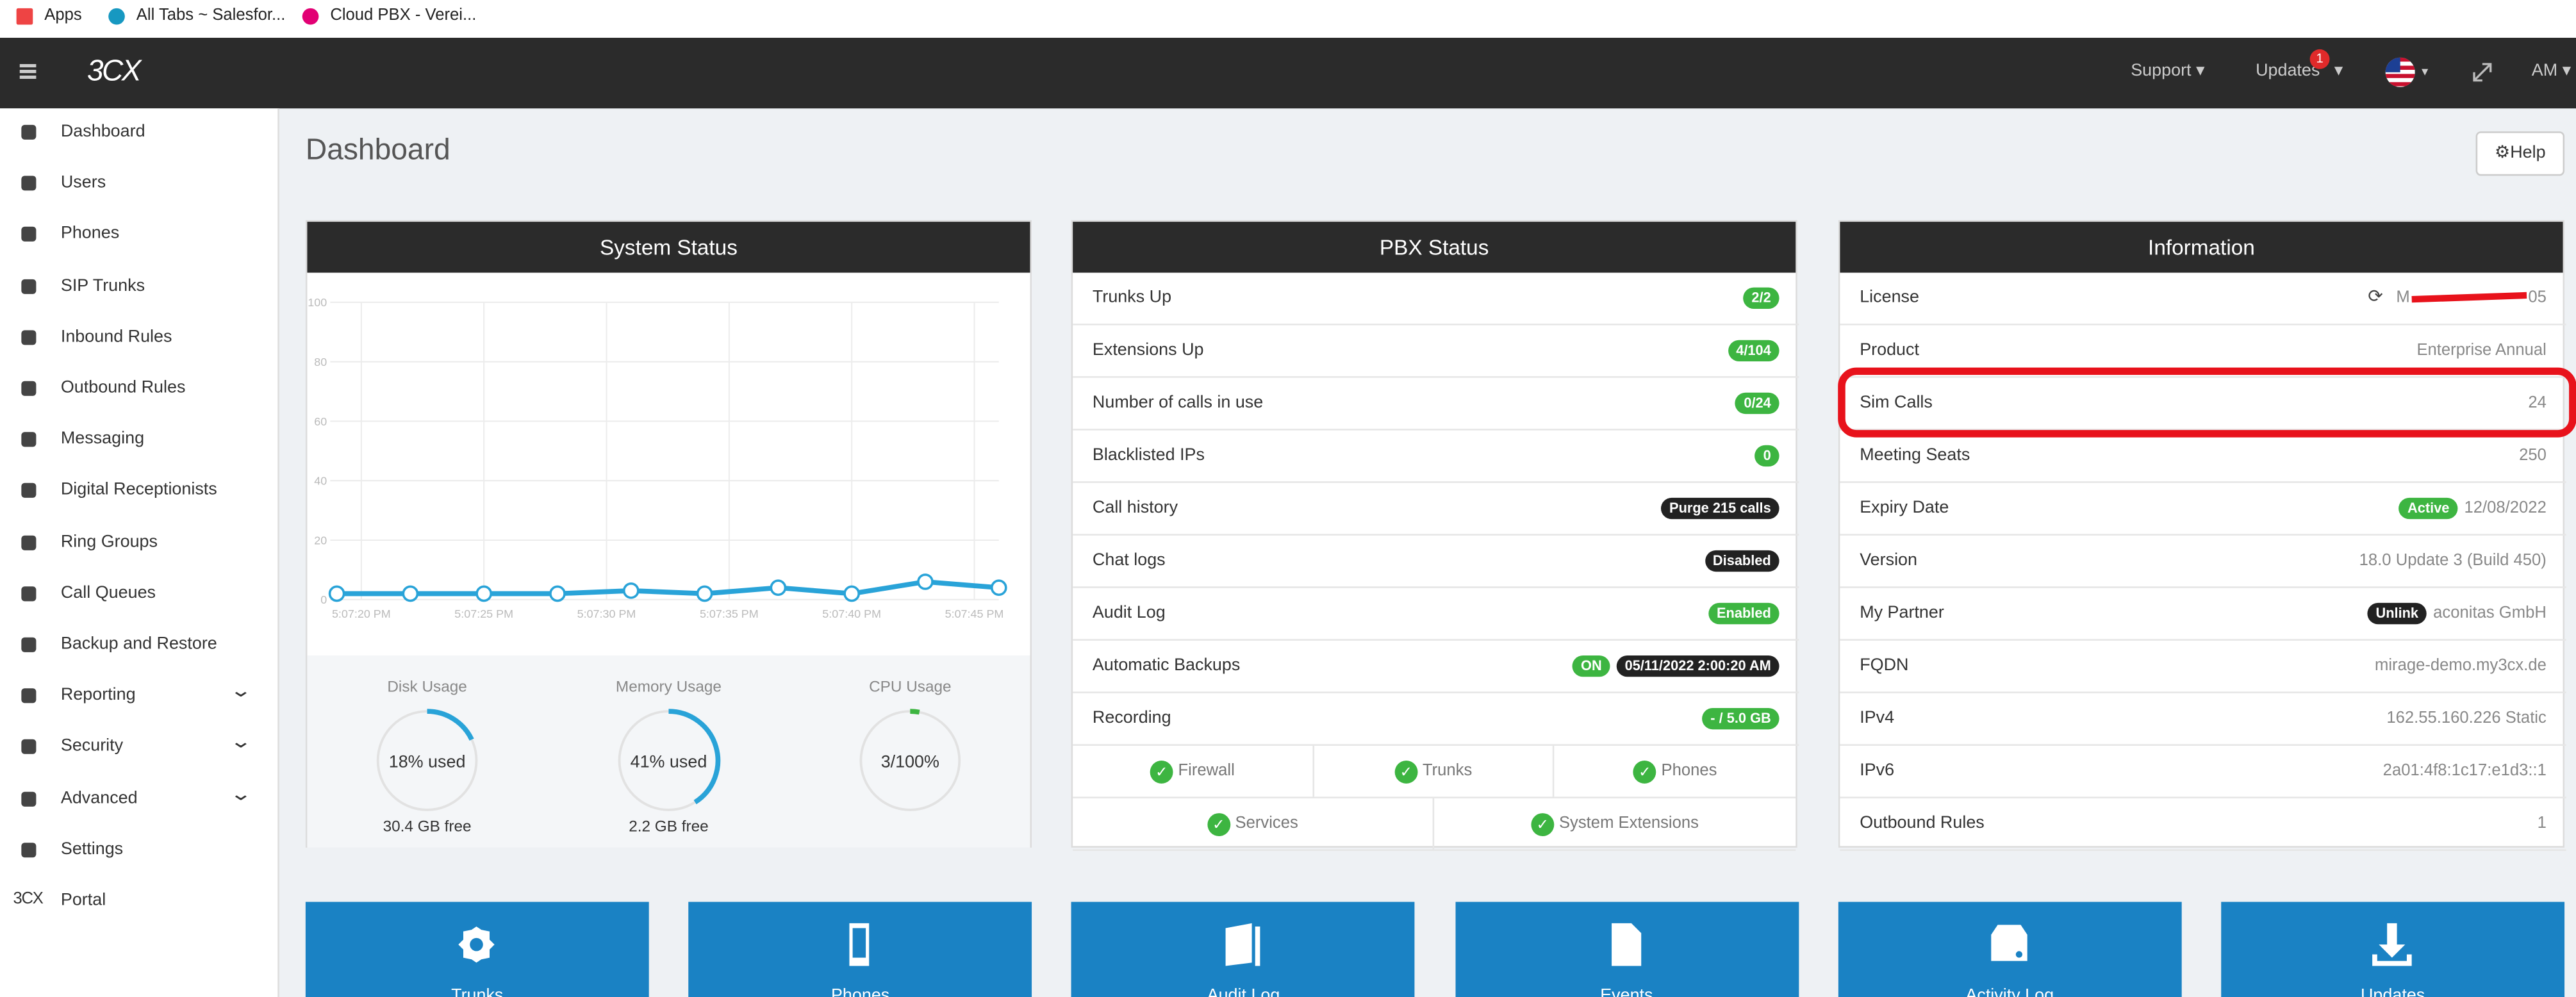 This screenshot has height=997, width=2576. What do you see at coordinates (1904, 507) in the screenshot?
I see `row-label: Expiry Date` at bounding box center [1904, 507].